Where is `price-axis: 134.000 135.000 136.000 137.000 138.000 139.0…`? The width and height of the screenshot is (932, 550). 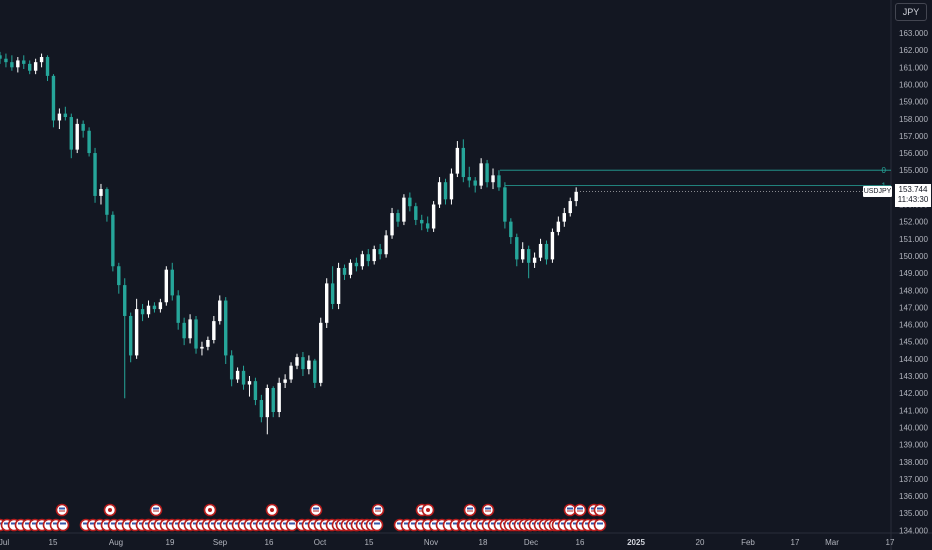
price-axis: 134.000 135.000 136.000 137.000 138.000 139.0… is located at coordinates (913, 282).